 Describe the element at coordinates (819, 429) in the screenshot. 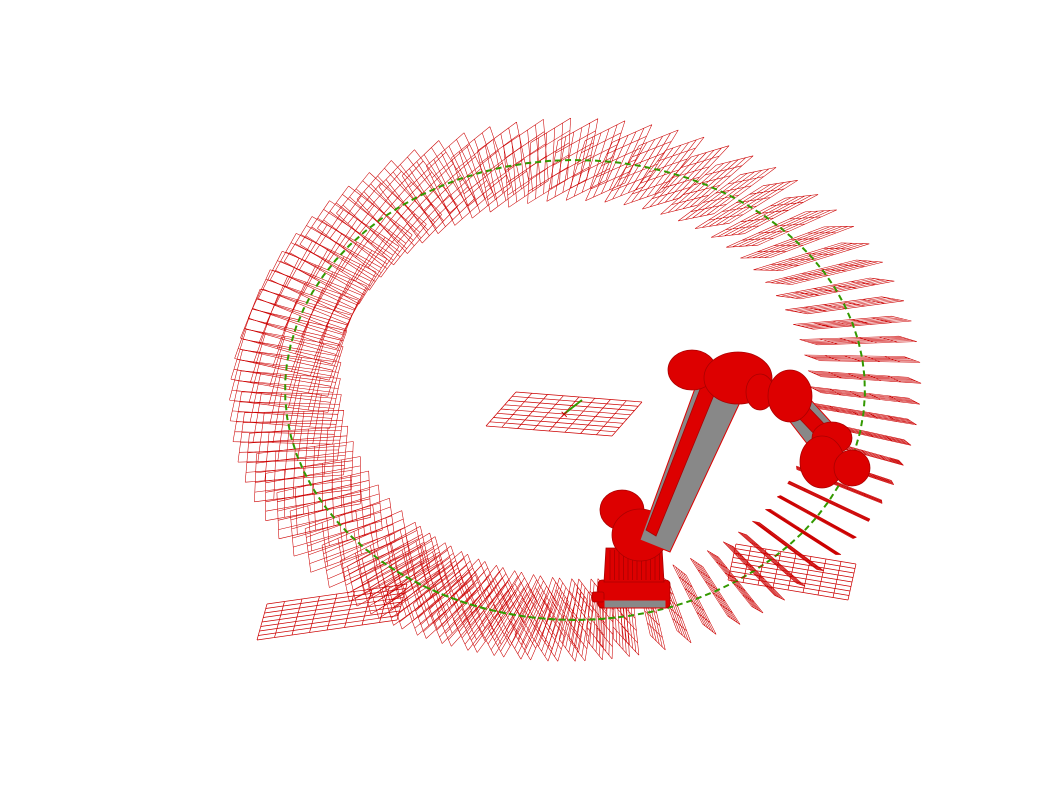

I see `wrist-joint` at that location.